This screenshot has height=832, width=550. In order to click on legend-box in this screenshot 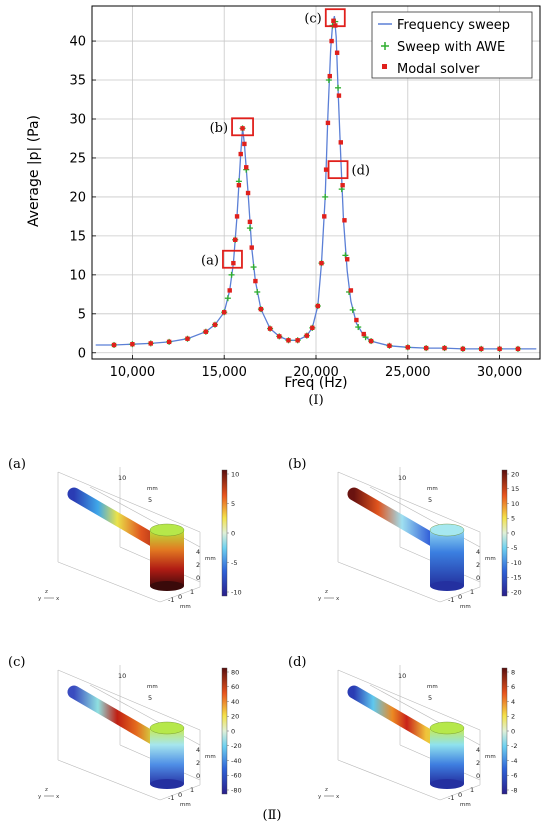, I will do `click(452, 45)`.